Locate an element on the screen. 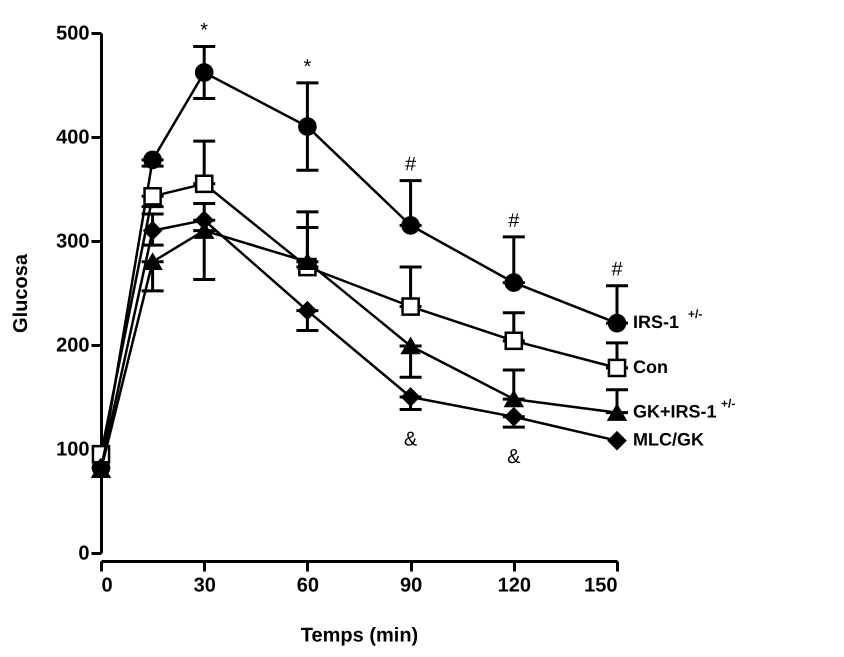  series-label: GK+IRS-1+/- is located at coordinates (684, 409).